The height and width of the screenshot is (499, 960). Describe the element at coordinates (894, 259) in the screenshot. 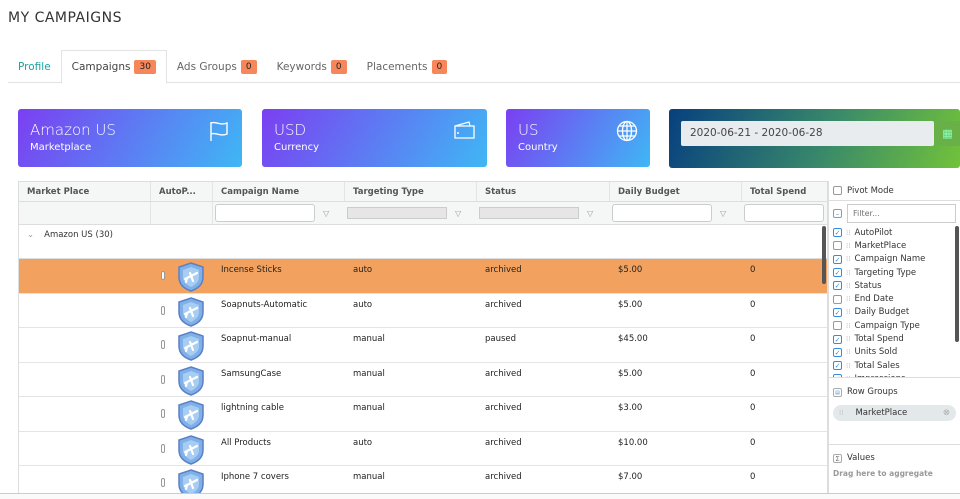

I see `column-list-item: ✓ ⁞⁞ Campaign Name` at that location.